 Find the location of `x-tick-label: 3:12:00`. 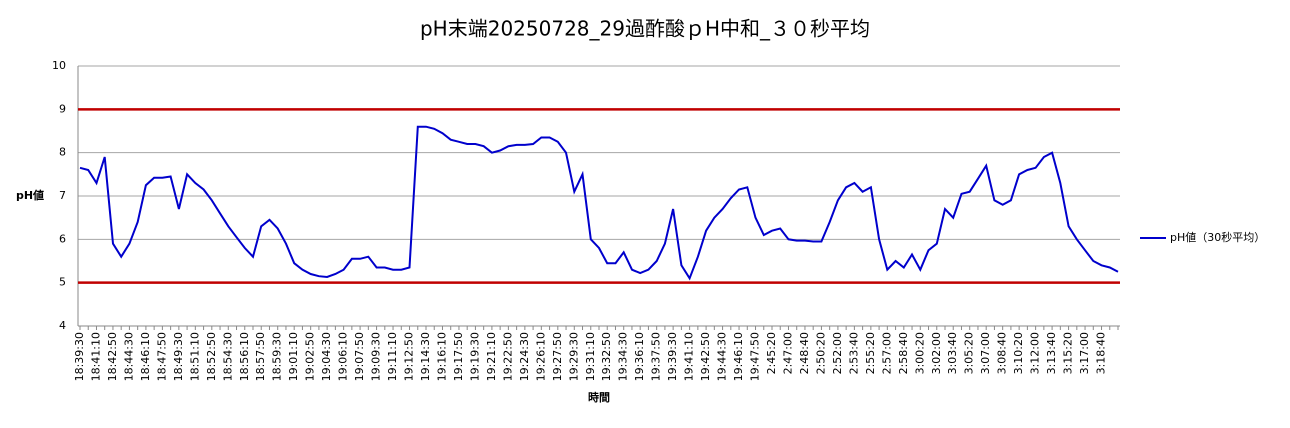

x-tick-label: 3:12:00 is located at coordinates (1035, 353).